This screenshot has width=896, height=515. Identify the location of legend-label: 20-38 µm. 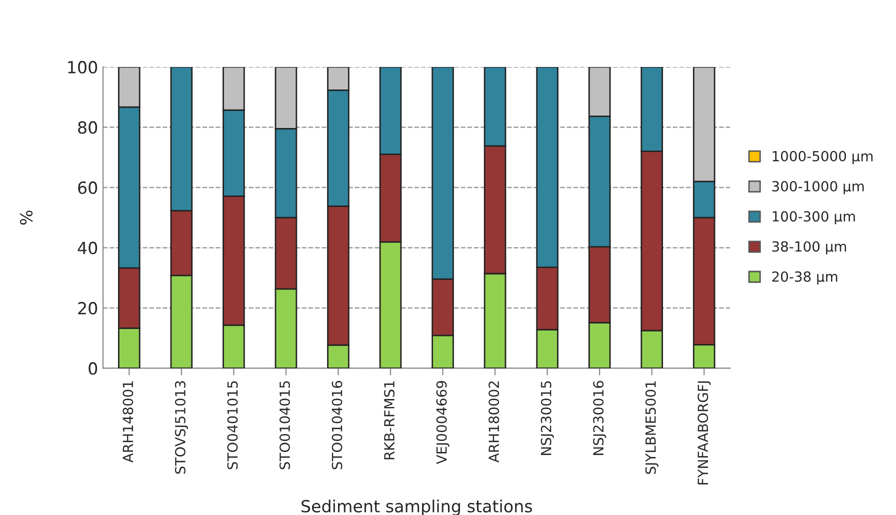
(805, 278).